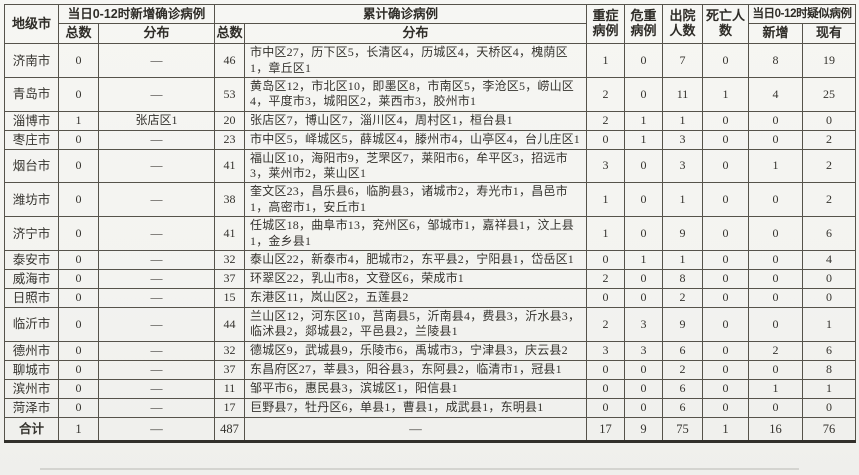  What do you see at coordinates (726, 94) in the screenshot?
I see `cell-deaths: 1` at bounding box center [726, 94].